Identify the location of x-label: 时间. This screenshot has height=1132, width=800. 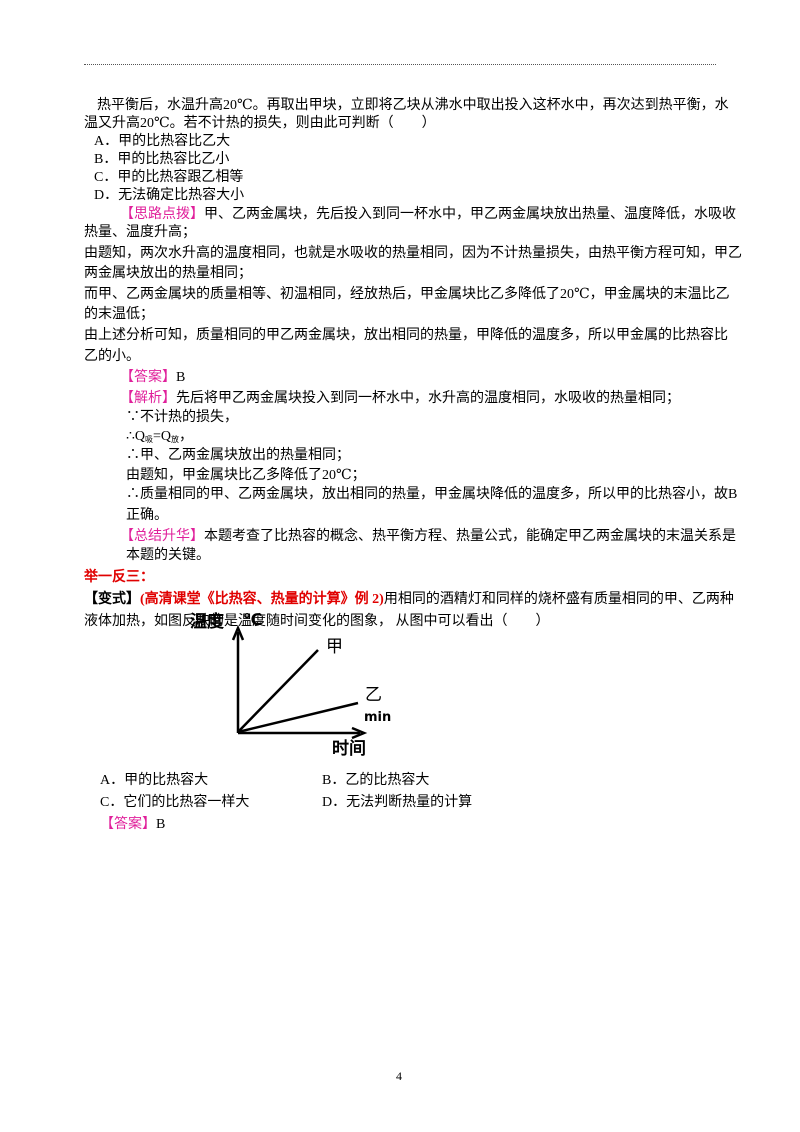
(349, 748).